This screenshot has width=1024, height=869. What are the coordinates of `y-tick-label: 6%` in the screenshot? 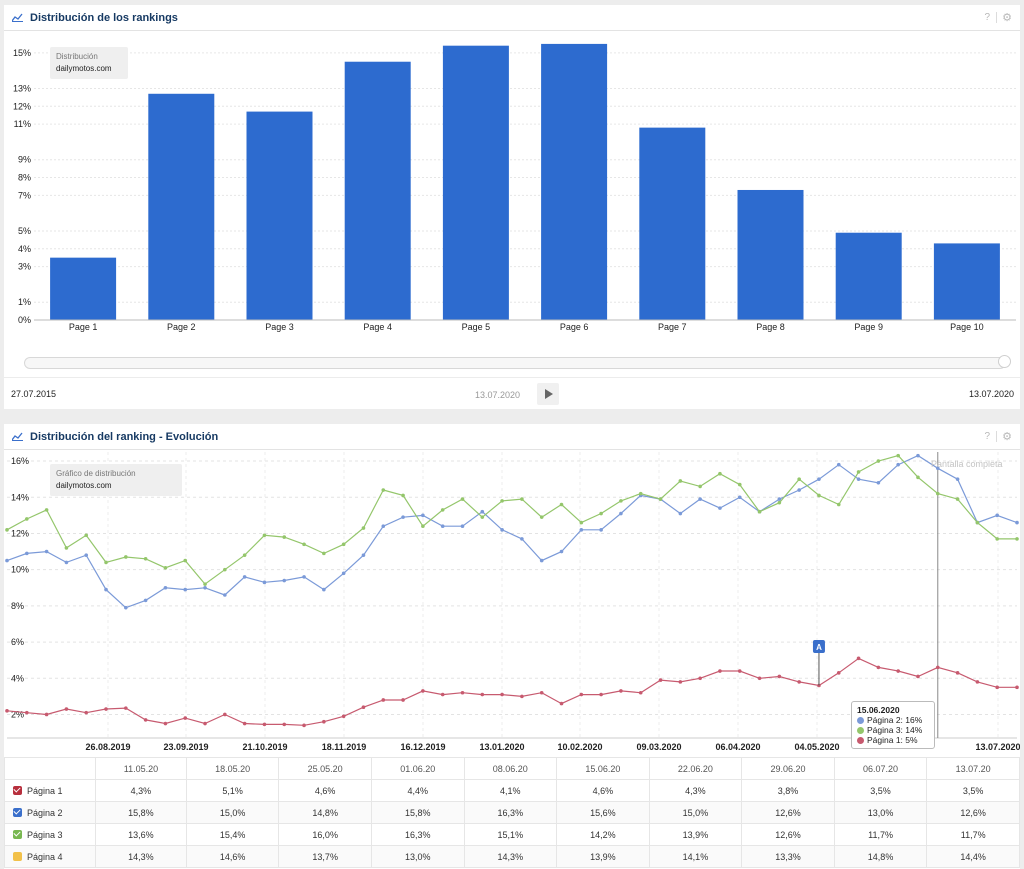 It's located at (17, 642).